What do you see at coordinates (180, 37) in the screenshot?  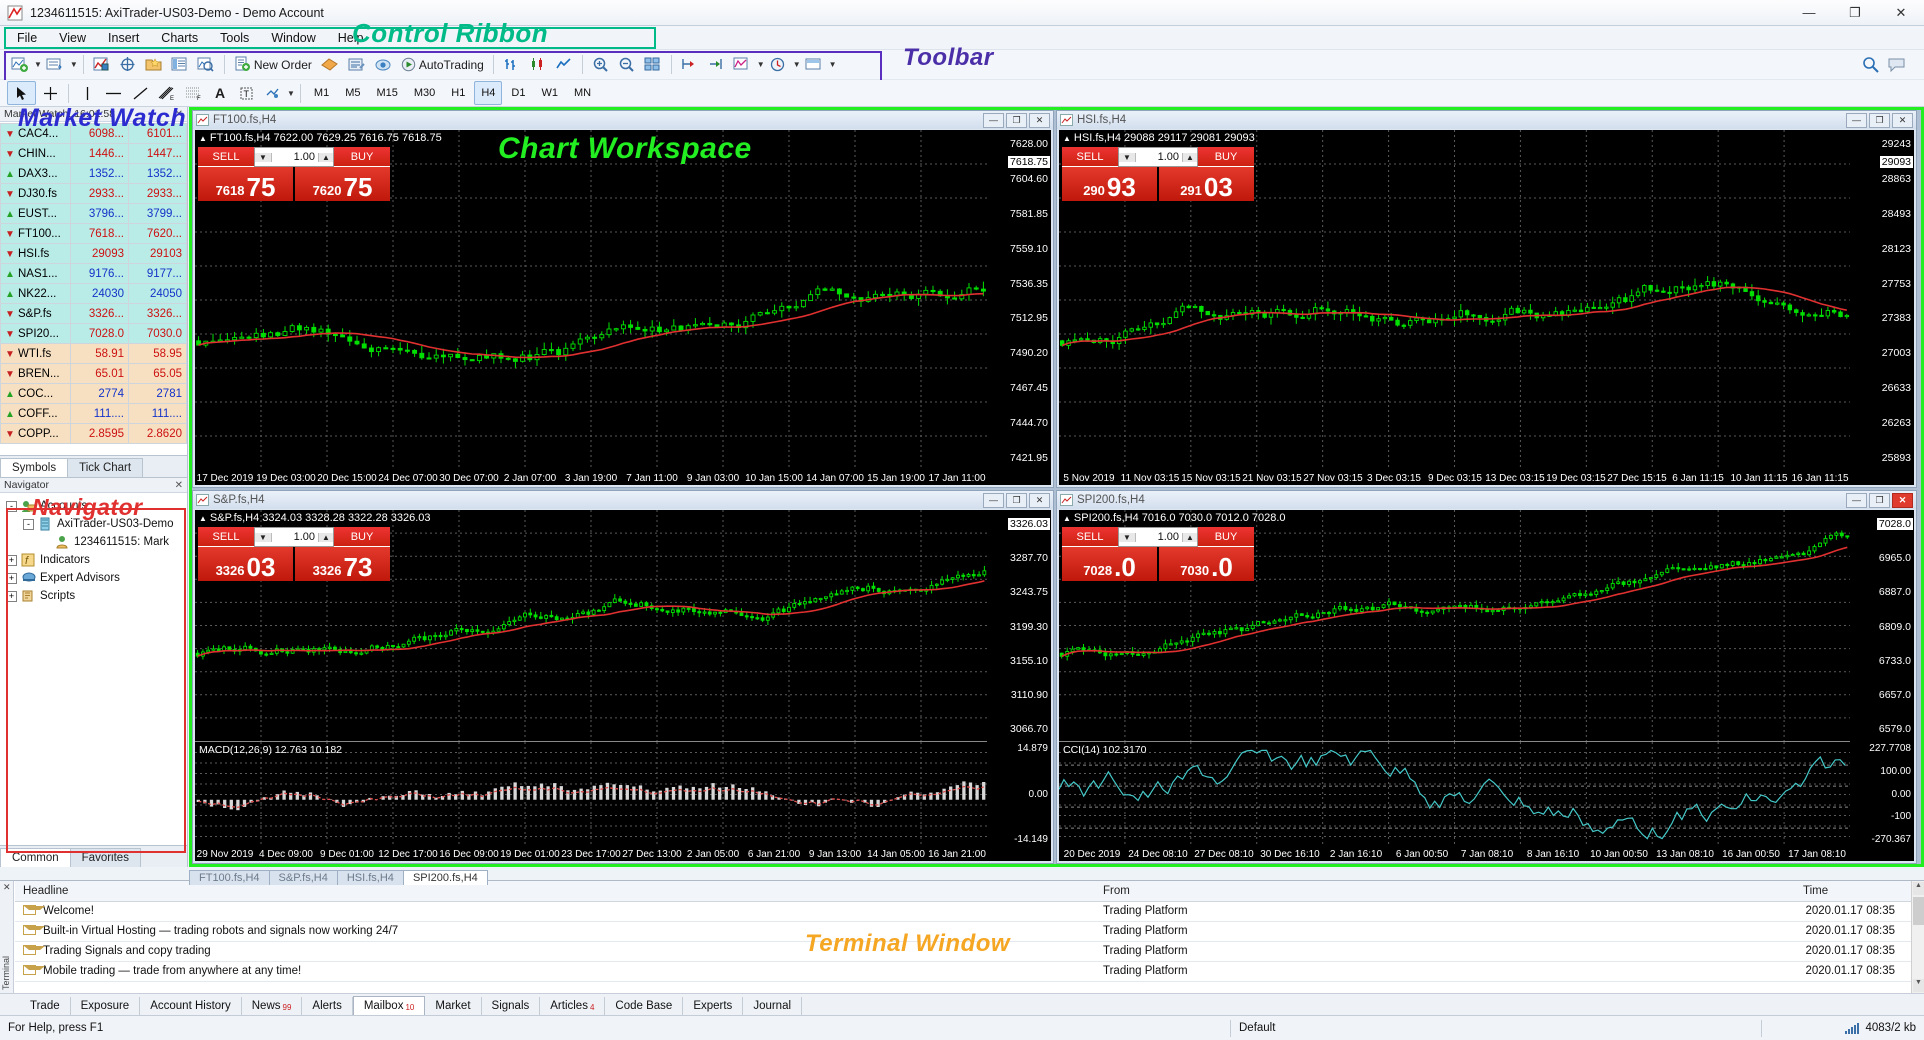 I see `menu-charts: Charts` at bounding box center [180, 37].